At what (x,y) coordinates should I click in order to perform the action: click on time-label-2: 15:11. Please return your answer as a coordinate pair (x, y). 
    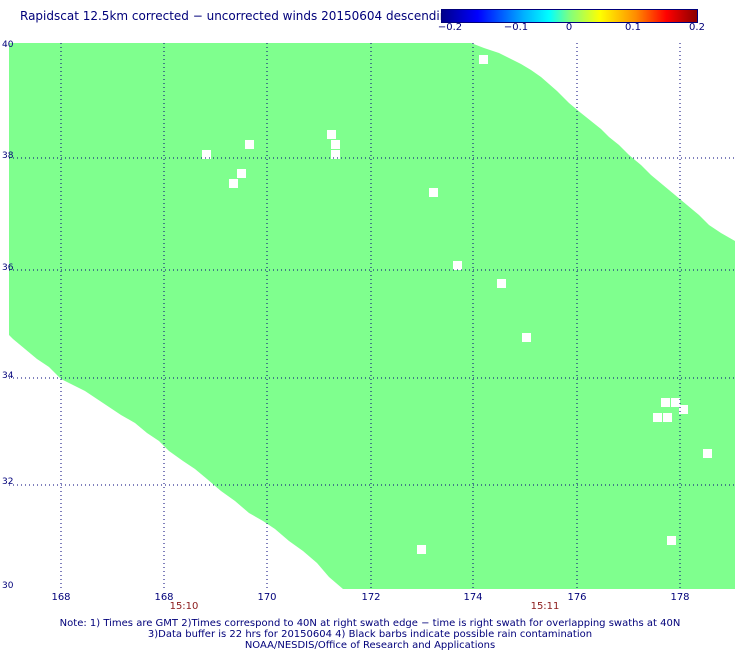
    Looking at the image, I should click on (545, 606).